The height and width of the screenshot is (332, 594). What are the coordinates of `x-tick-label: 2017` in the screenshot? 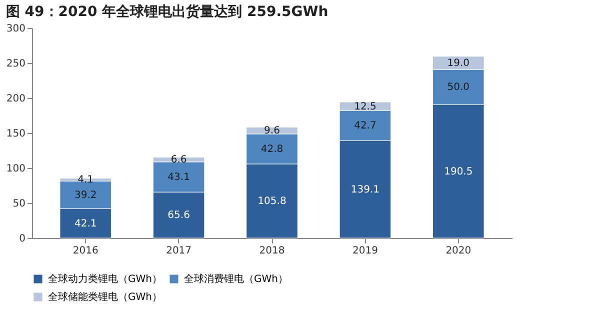 It's located at (179, 251).